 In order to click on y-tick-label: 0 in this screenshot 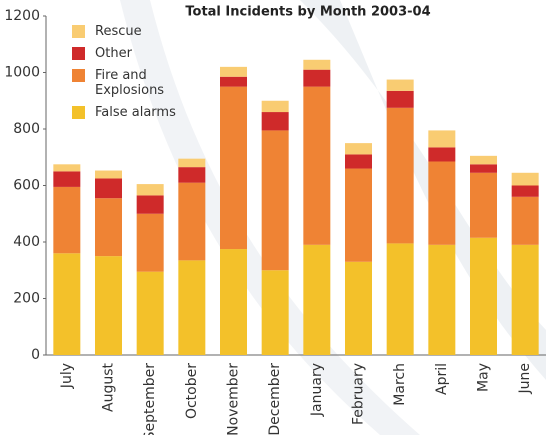, I will do `click(35, 355)`.